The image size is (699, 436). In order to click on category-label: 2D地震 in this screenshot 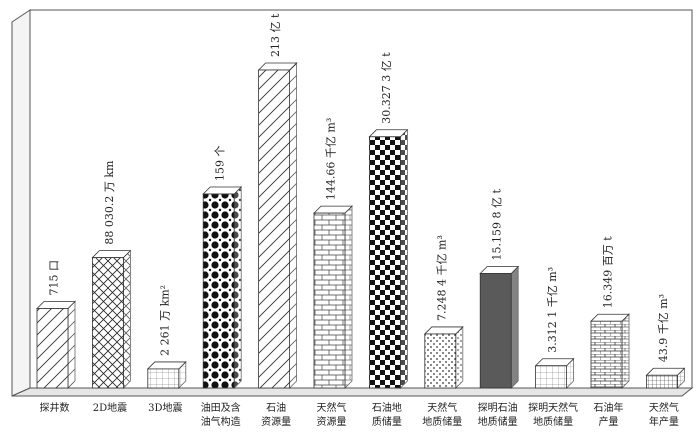, I will do `click(110, 407)`.